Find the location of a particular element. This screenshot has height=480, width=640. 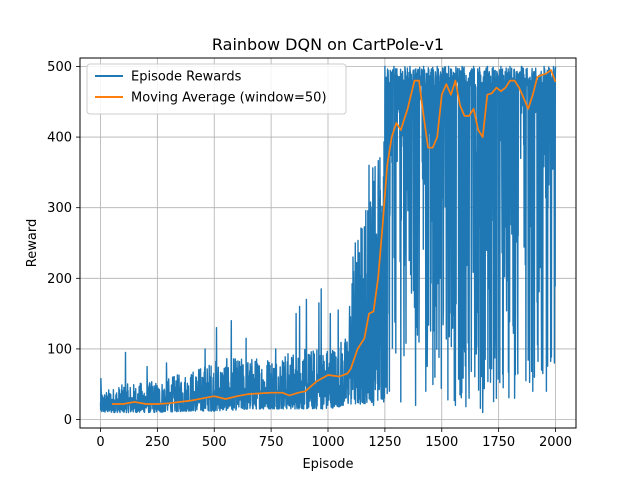

y-tick-label: 400 is located at coordinates (59, 138).